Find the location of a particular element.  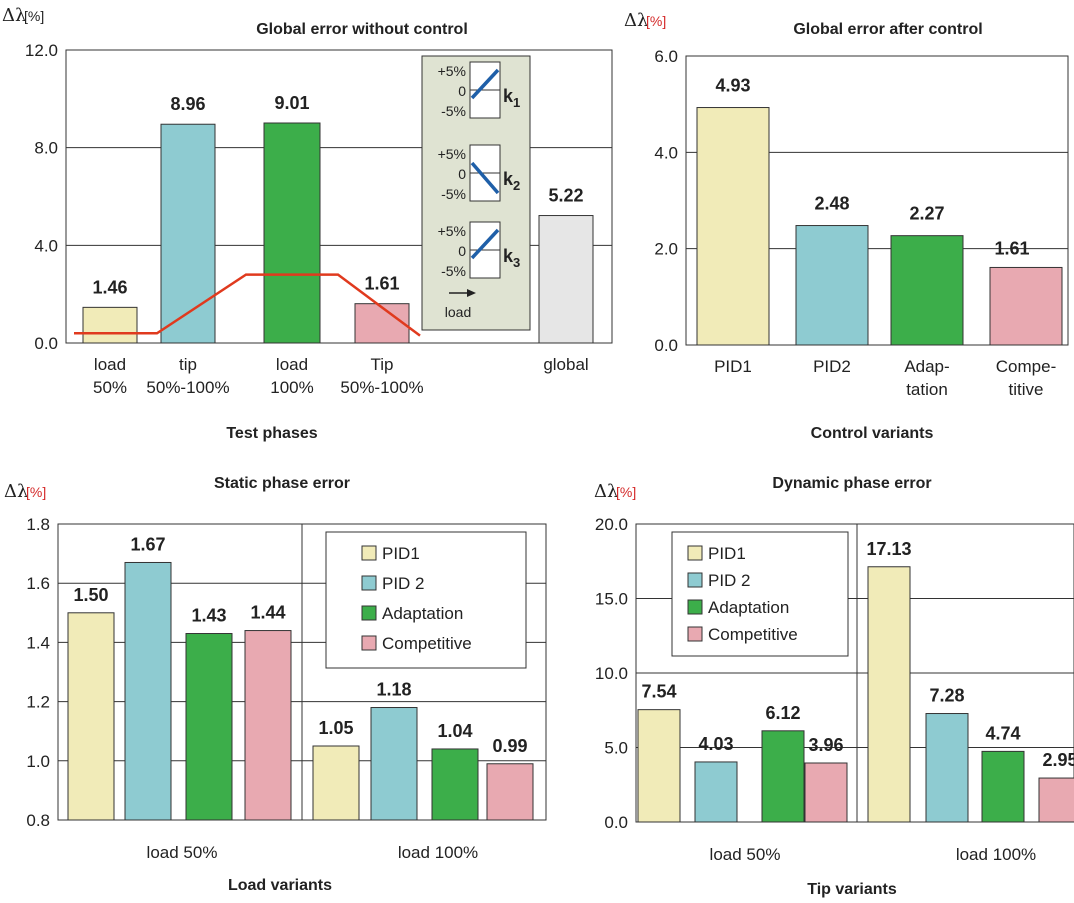

category-label: tation is located at coordinates (927, 389).